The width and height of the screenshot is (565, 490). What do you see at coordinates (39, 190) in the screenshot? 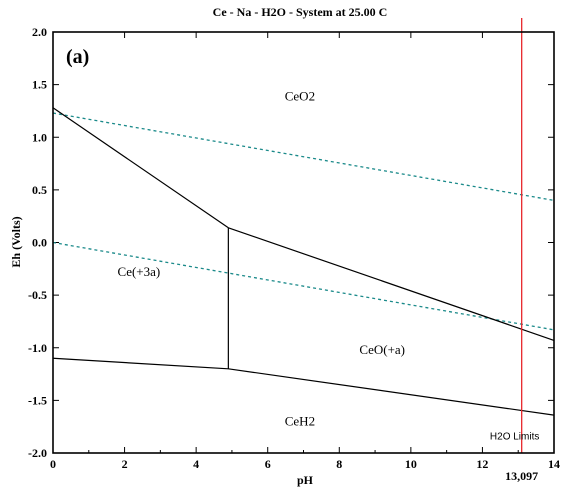
I see `y-tick-label: 0.5` at bounding box center [39, 190].